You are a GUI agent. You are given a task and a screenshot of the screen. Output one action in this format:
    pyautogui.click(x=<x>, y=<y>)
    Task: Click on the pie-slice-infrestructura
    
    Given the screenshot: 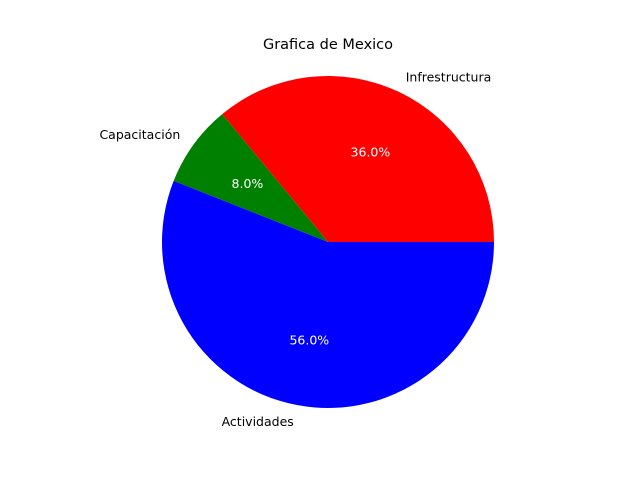 What is the action you would take?
    pyautogui.click(x=358, y=159)
    